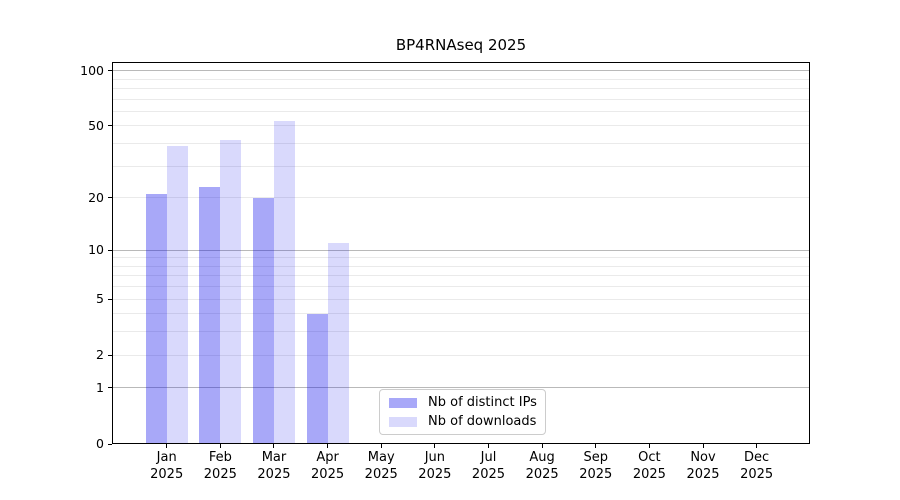 The width and height of the screenshot is (900, 500). I want to click on x-tick-label: May 2025, so click(381, 466).